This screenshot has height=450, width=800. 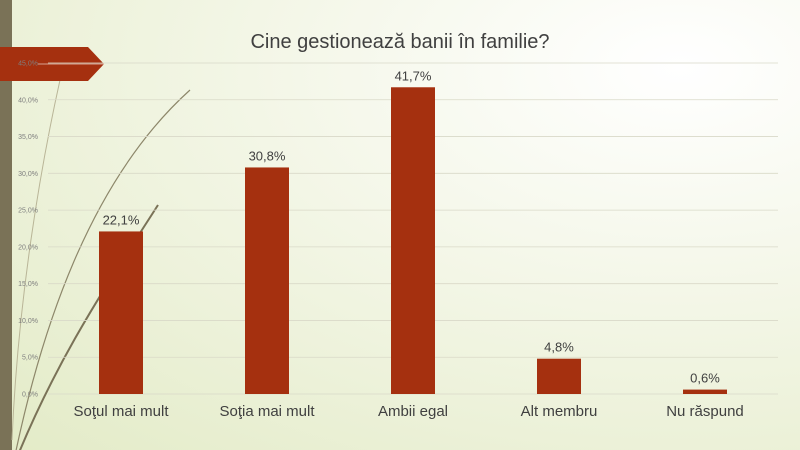 I want to click on data-label: 30,8%, so click(x=267, y=155).